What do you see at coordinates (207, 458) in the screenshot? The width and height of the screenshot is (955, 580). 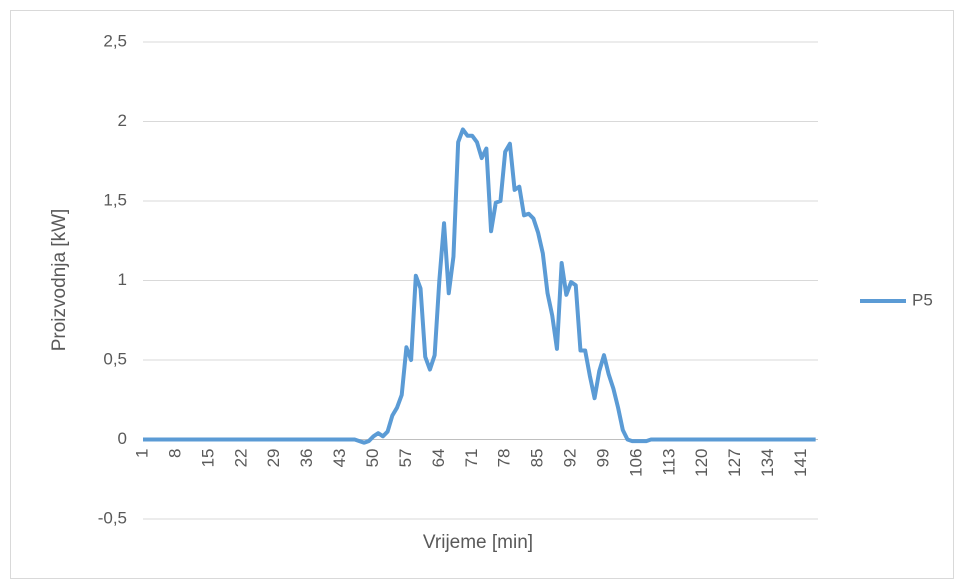 I see `x-tick-label: 15` at bounding box center [207, 458].